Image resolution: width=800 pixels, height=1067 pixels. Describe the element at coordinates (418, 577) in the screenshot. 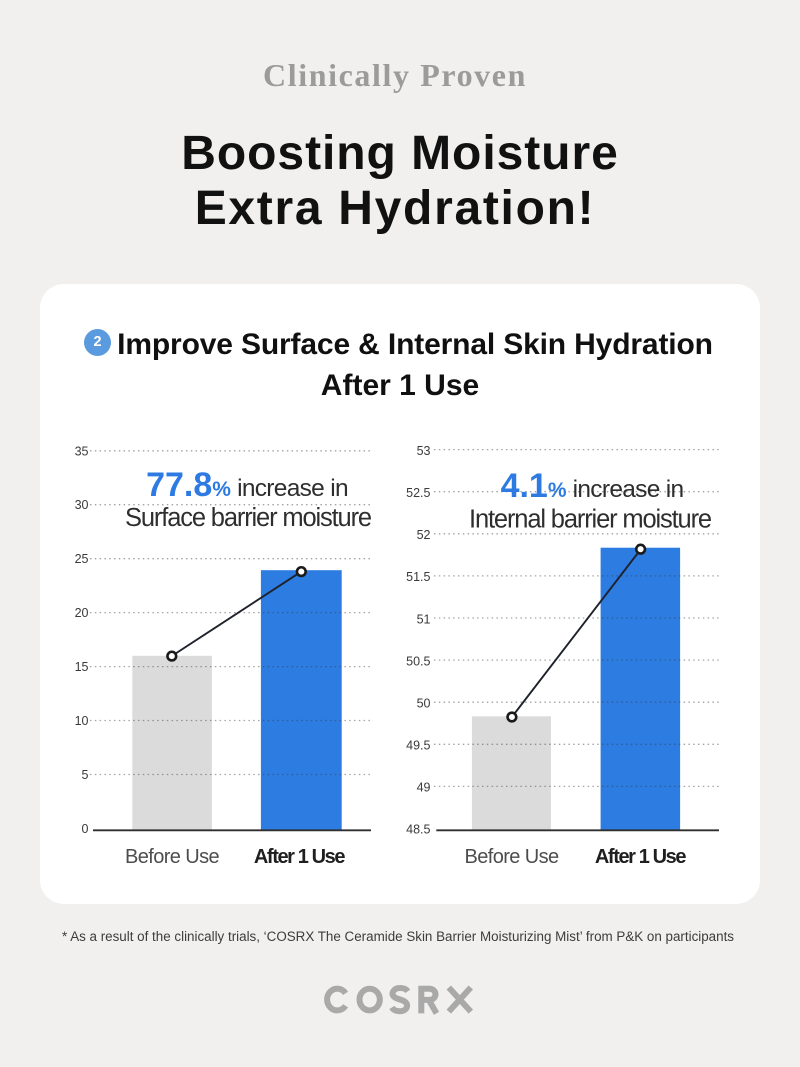

I see `svg-text: 51.5` at that location.